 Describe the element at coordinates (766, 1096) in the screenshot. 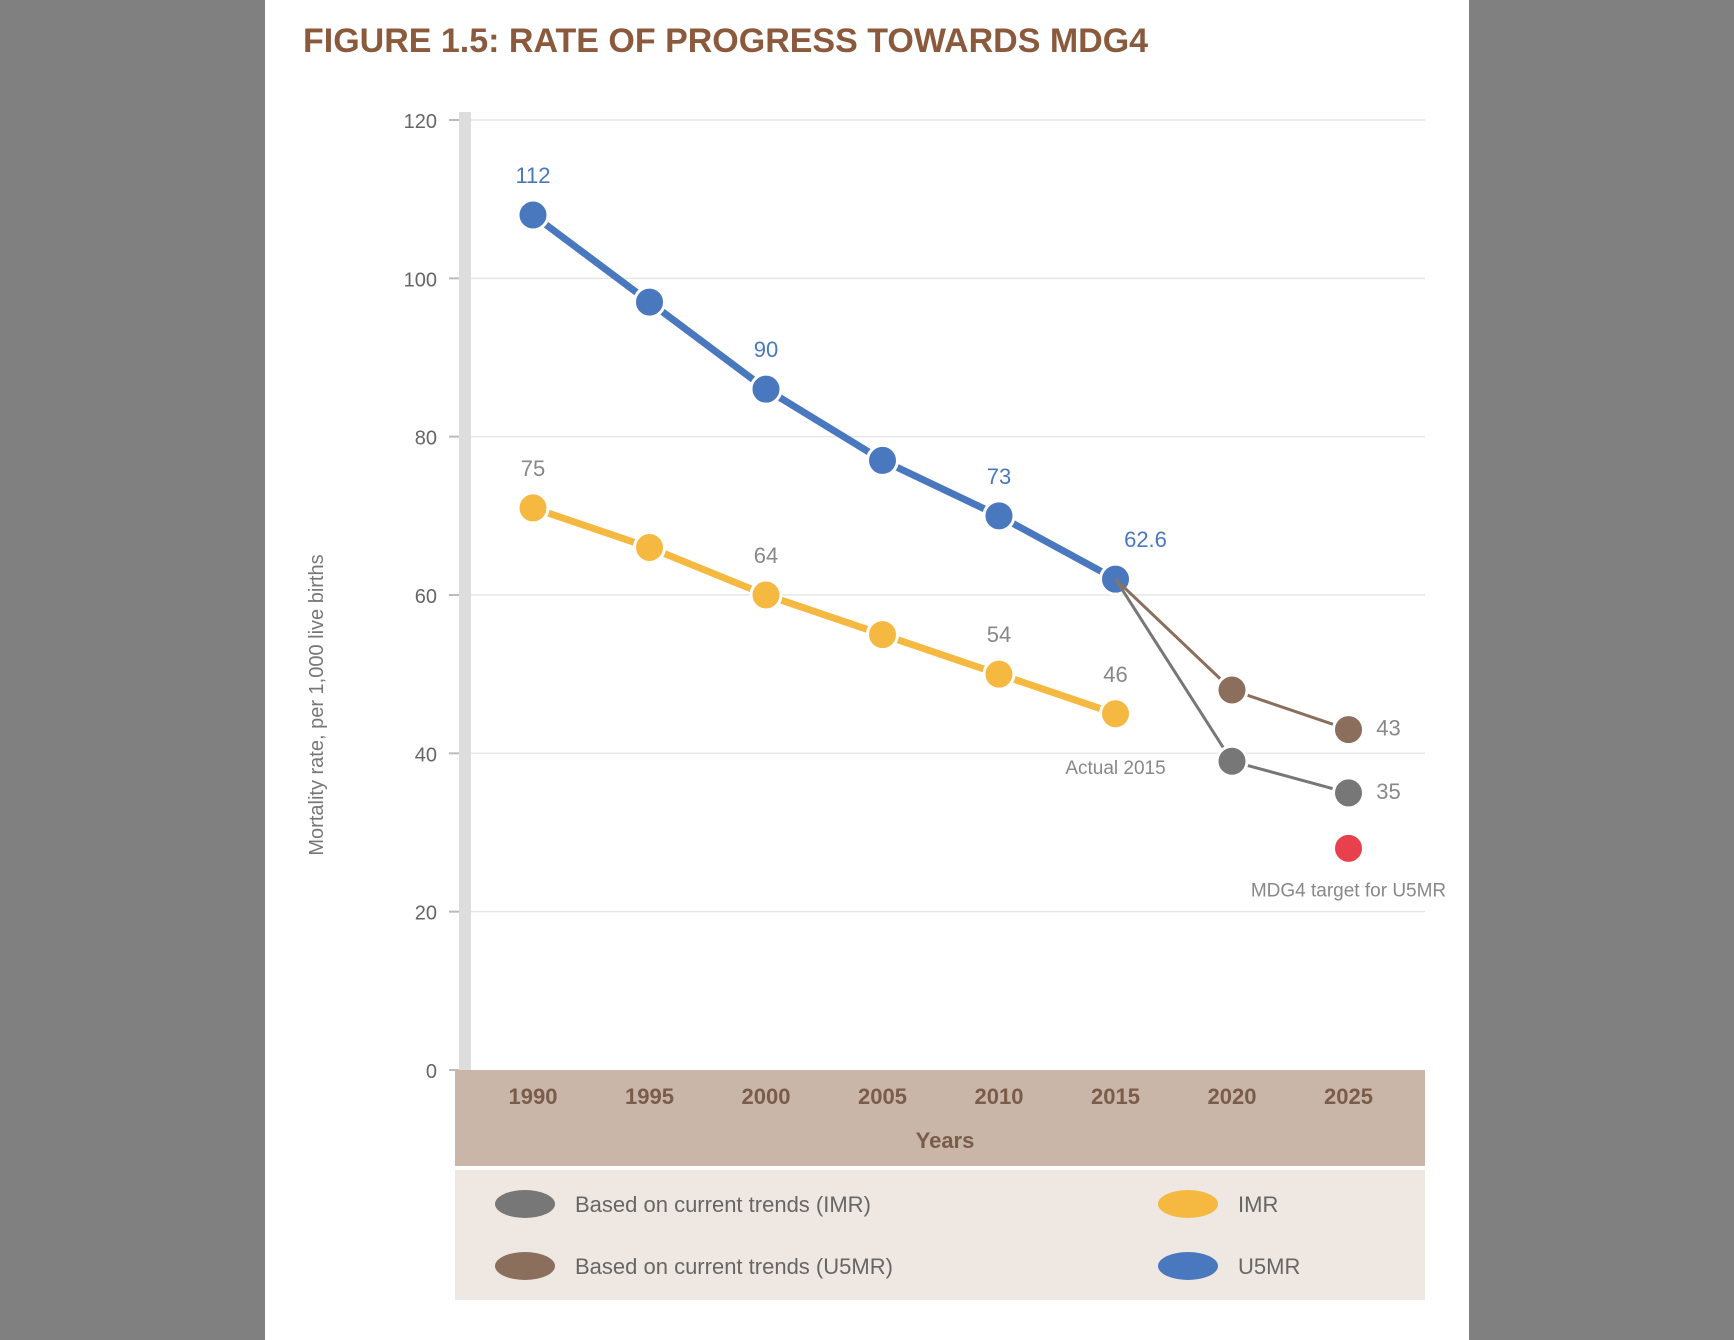

I see `x-tick-label: 2000` at that location.